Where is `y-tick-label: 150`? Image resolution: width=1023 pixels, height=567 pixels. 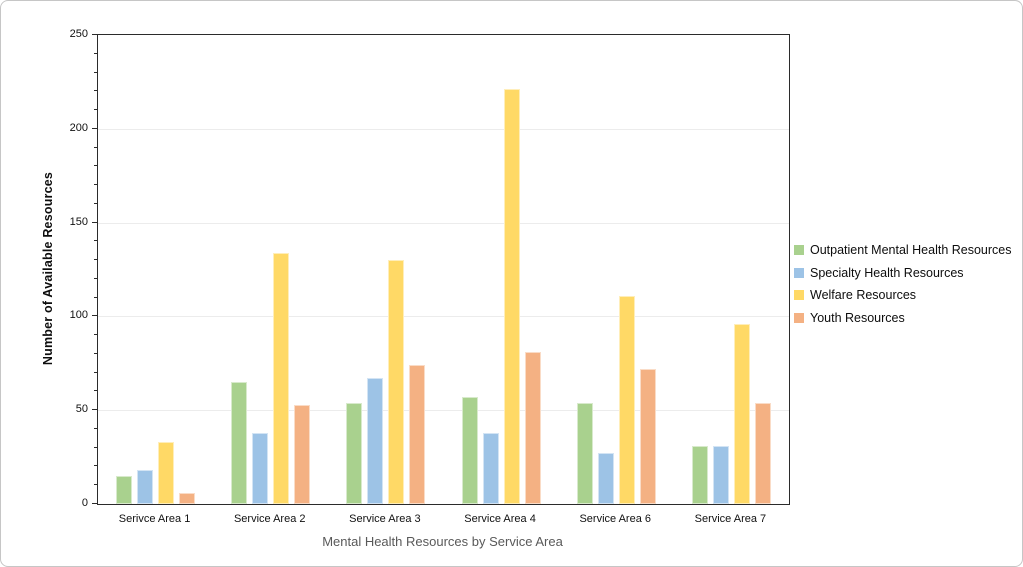 y-tick-label: 150 is located at coordinates (78, 221).